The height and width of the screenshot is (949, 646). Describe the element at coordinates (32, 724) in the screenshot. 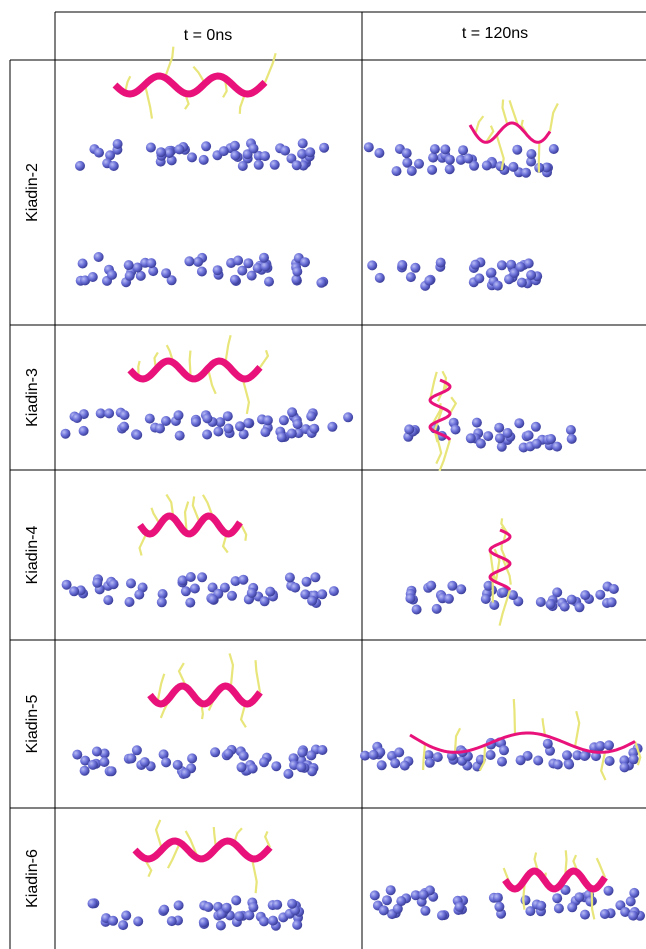

I see `row-label: Kiadin-5` at that location.